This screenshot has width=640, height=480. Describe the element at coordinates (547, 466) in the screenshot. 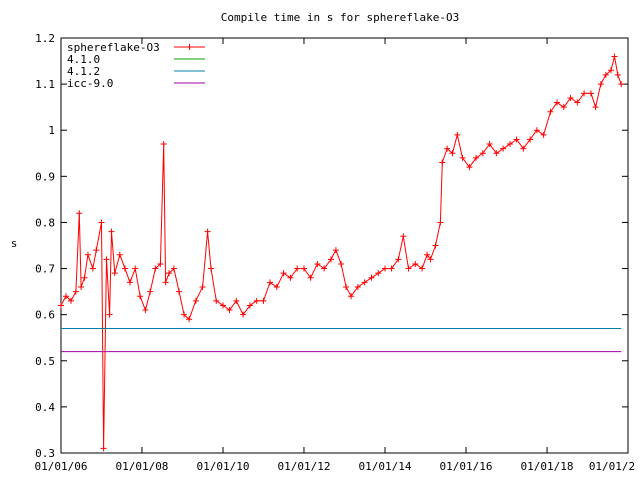

I see `x-tick-label: 01/01/18` at that location.